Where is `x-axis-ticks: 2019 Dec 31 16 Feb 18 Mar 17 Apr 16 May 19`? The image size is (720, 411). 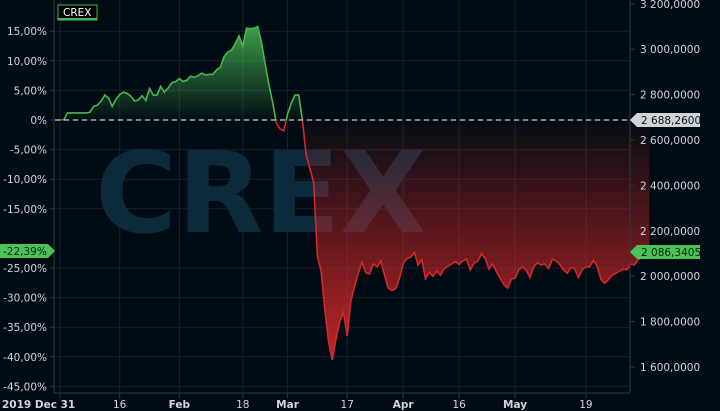
x-axis-ticks: 2019 Dec 31 16 Feb 18 Mar 17 Apr 16 May 19 is located at coordinates (297, 402).